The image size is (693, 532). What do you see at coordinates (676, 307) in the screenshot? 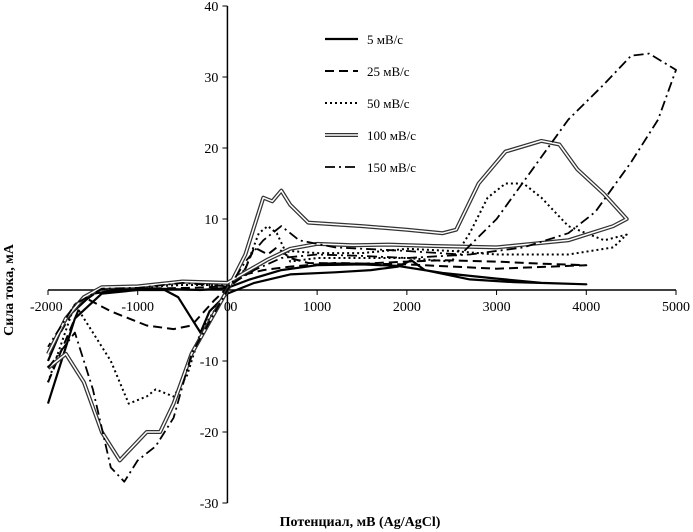
I see `x-tick-label: 5000` at bounding box center [676, 307].